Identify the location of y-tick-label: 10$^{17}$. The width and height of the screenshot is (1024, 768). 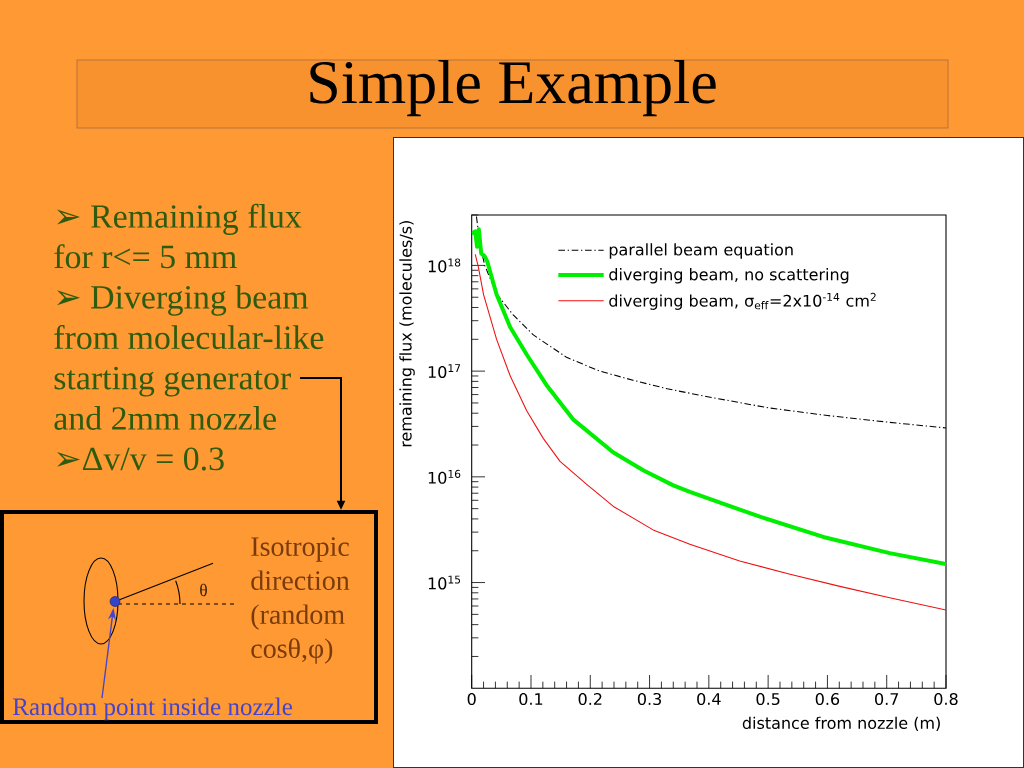
(444, 371).